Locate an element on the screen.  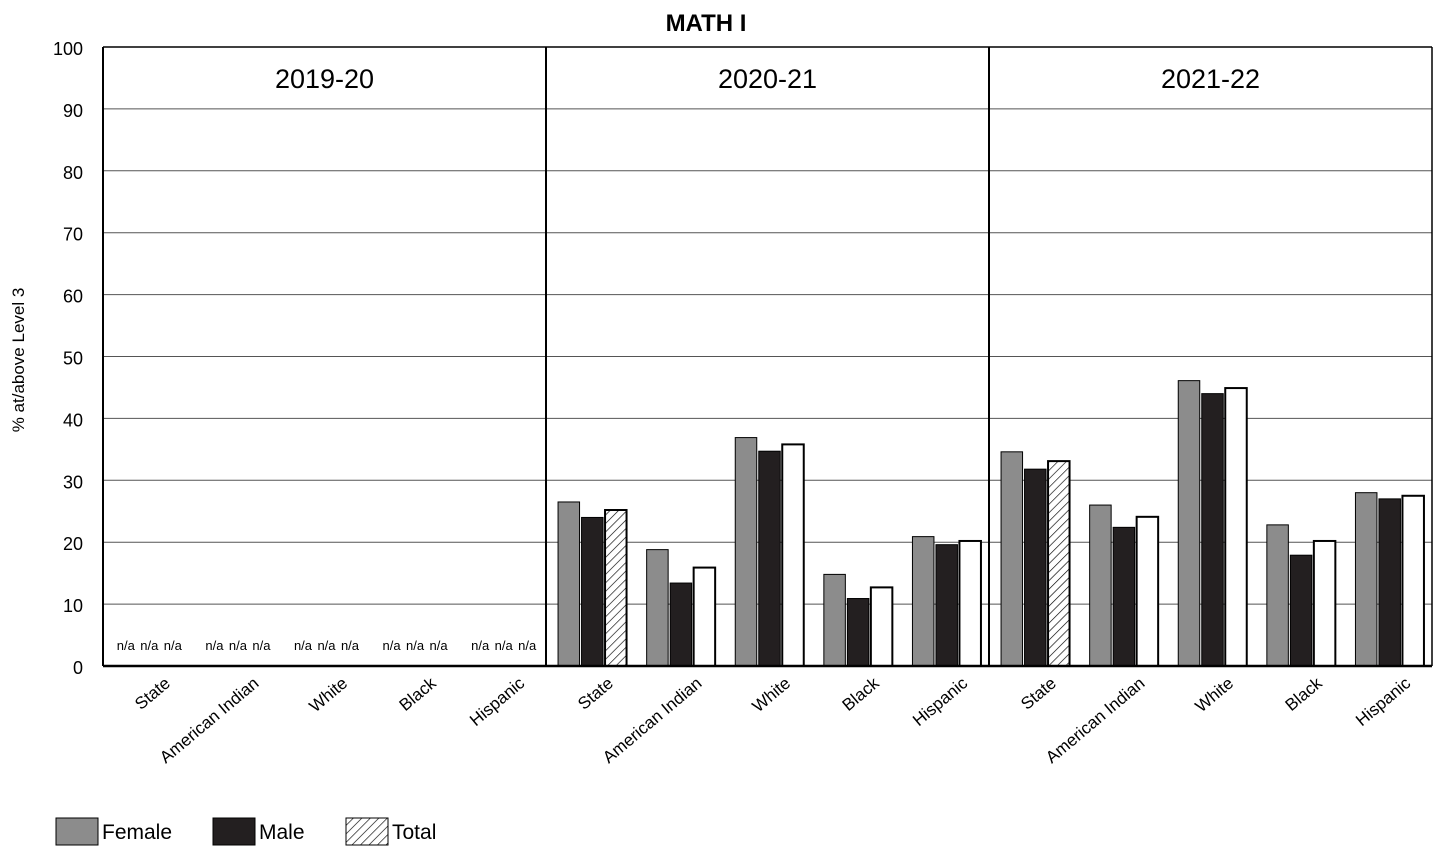
y-tick-label: 0 is located at coordinates (78, 668).